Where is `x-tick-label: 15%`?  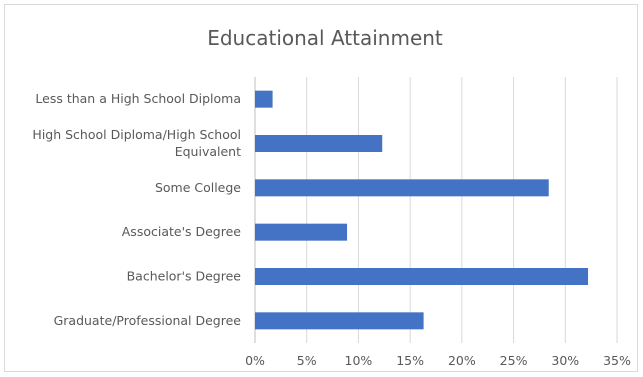
x-tick-label: 15% is located at coordinates (410, 360).